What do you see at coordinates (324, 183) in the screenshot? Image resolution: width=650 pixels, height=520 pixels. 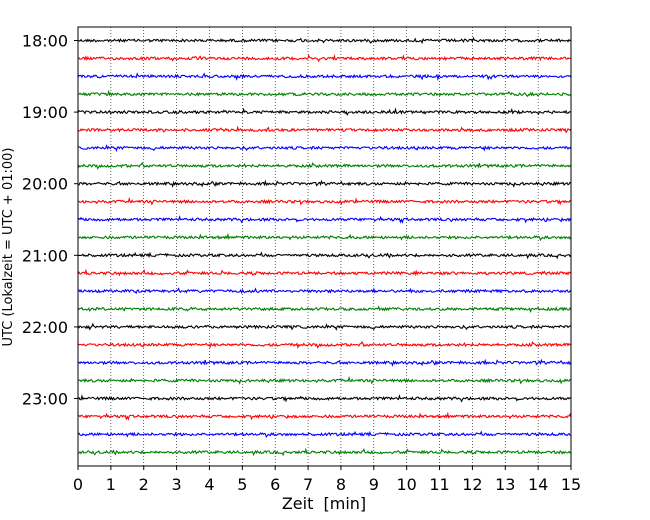 I see `trace-2000` at bounding box center [324, 183].